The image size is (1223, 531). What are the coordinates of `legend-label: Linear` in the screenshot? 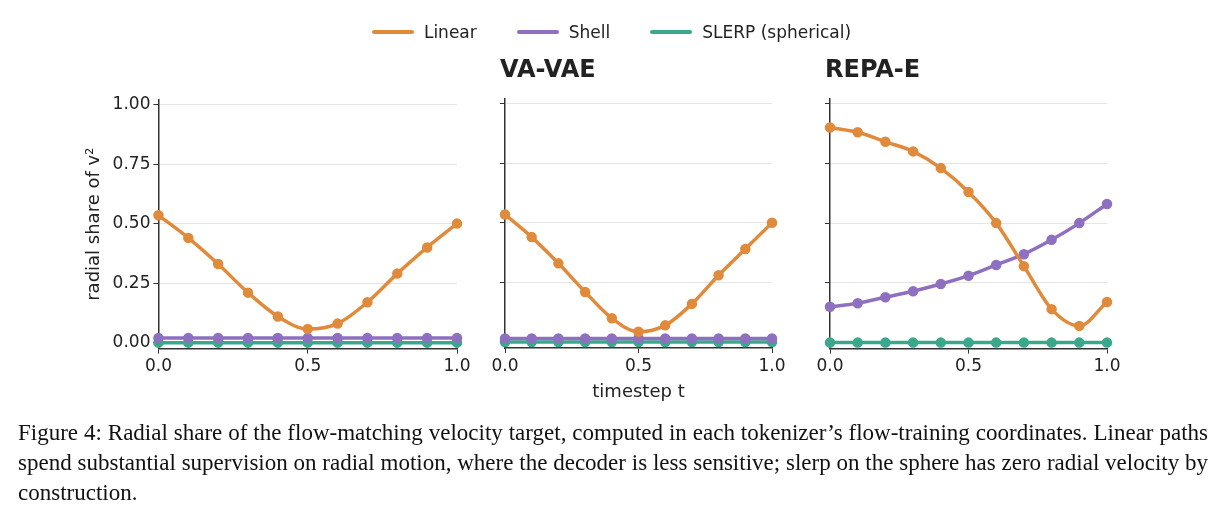 It's located at (450, 32).